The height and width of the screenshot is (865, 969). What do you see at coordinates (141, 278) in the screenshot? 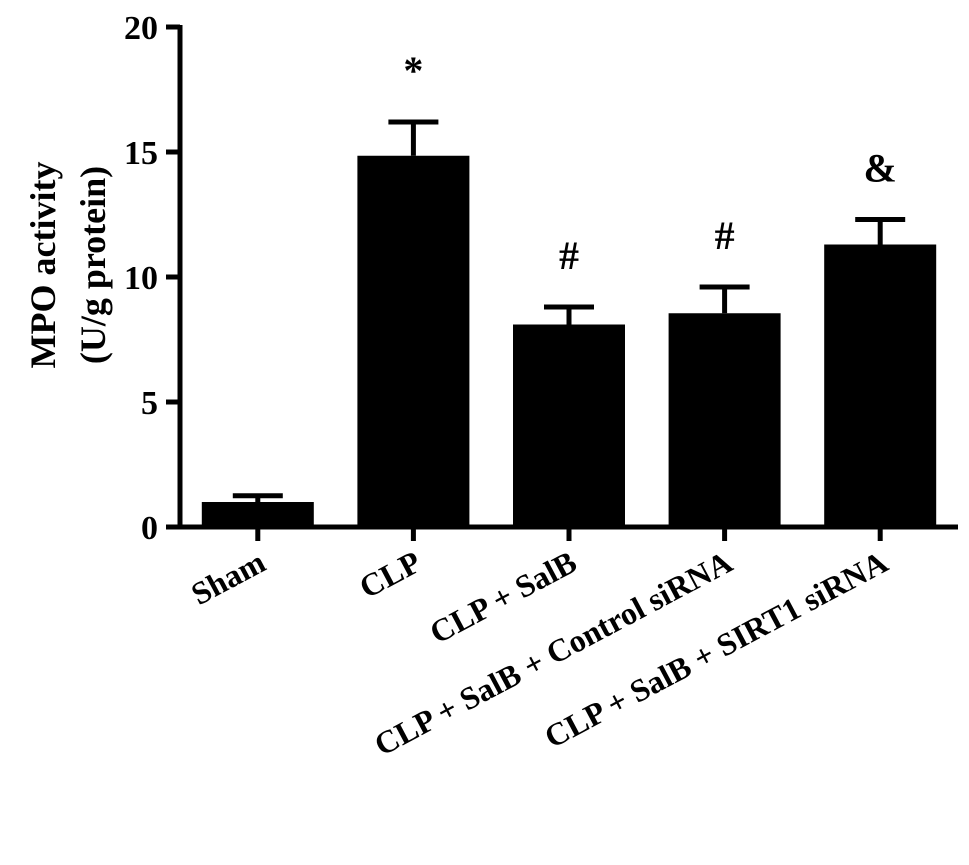
I see `y-tick-label: 10` at bounding box center [141, 278].